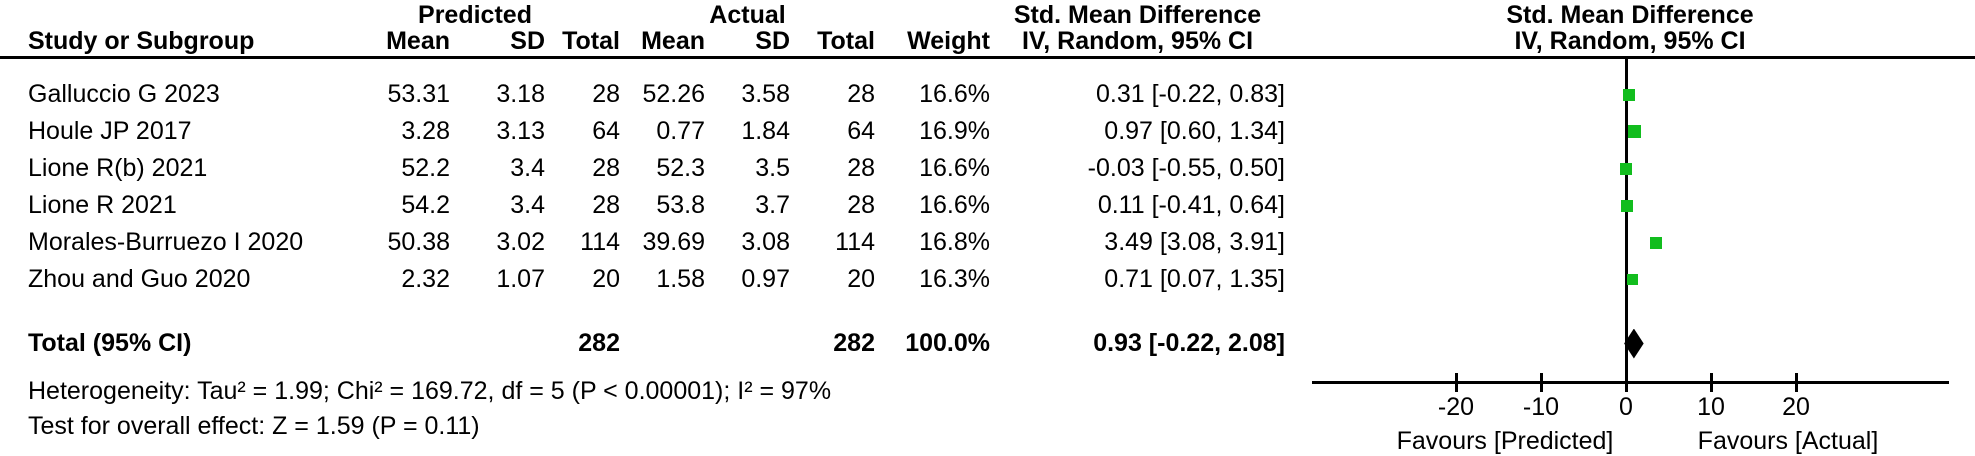 The width and height of the screenshot is (1975, 456). Describe the element at coordinates (1189, 343) in the screenshot. I see `total-smd-ci: 0.93 [-0.22, 2.08]` at that location.